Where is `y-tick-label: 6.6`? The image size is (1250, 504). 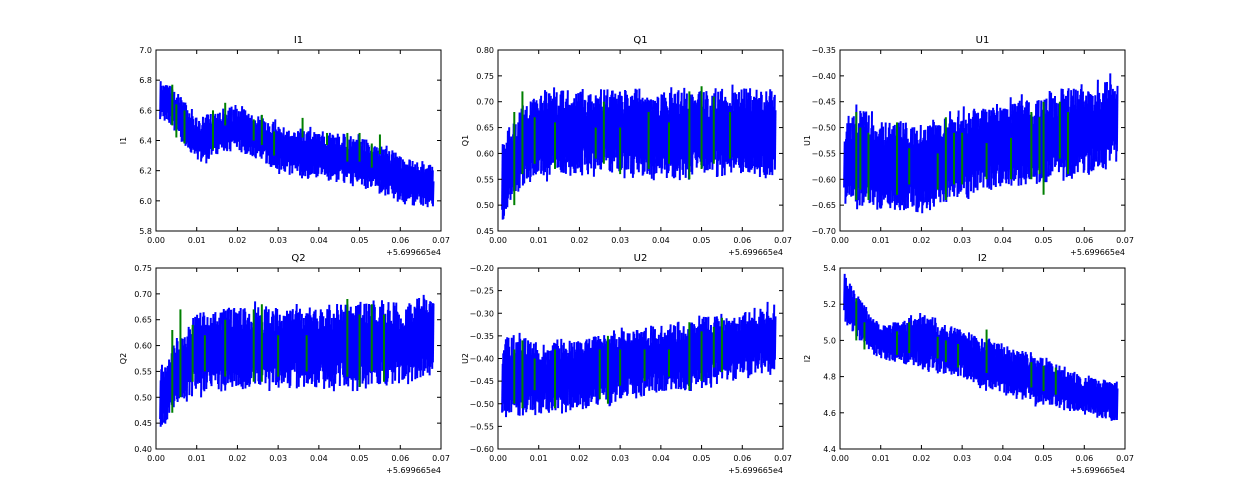
y-tick-label: 6.6 is located at coordinates (145, 110).